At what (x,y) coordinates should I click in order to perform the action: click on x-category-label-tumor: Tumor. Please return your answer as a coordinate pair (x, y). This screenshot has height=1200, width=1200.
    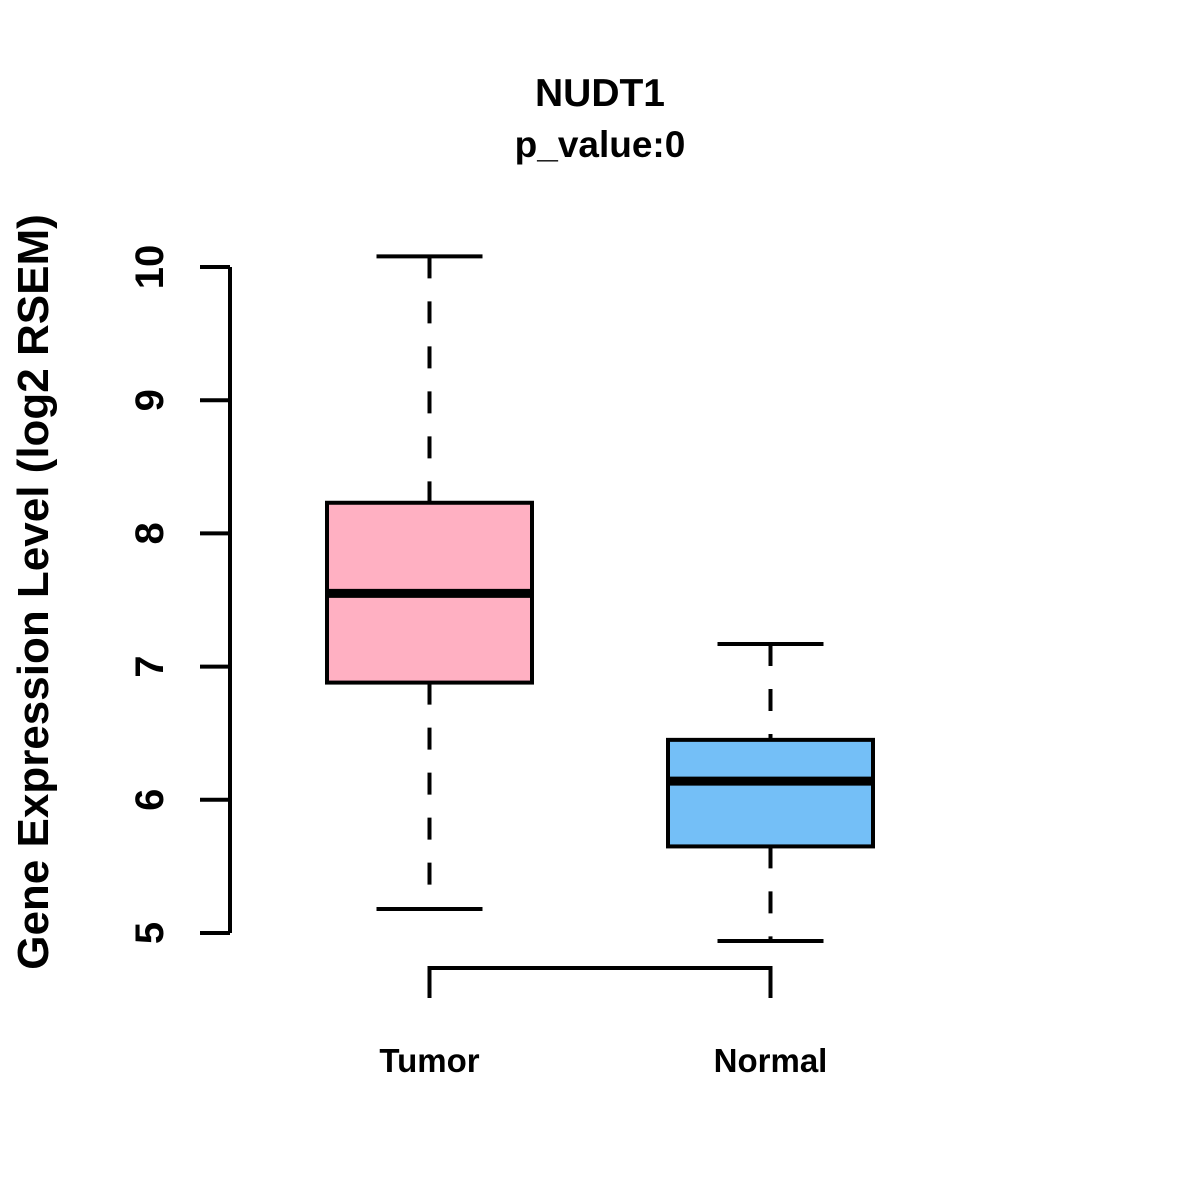
    Looking at the image, I should click on (429, 1060).